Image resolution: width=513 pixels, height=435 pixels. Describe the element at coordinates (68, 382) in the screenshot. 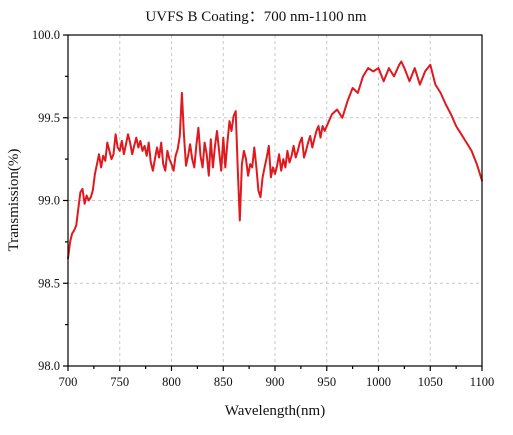

I see `x-tick-label: 700` at that location.